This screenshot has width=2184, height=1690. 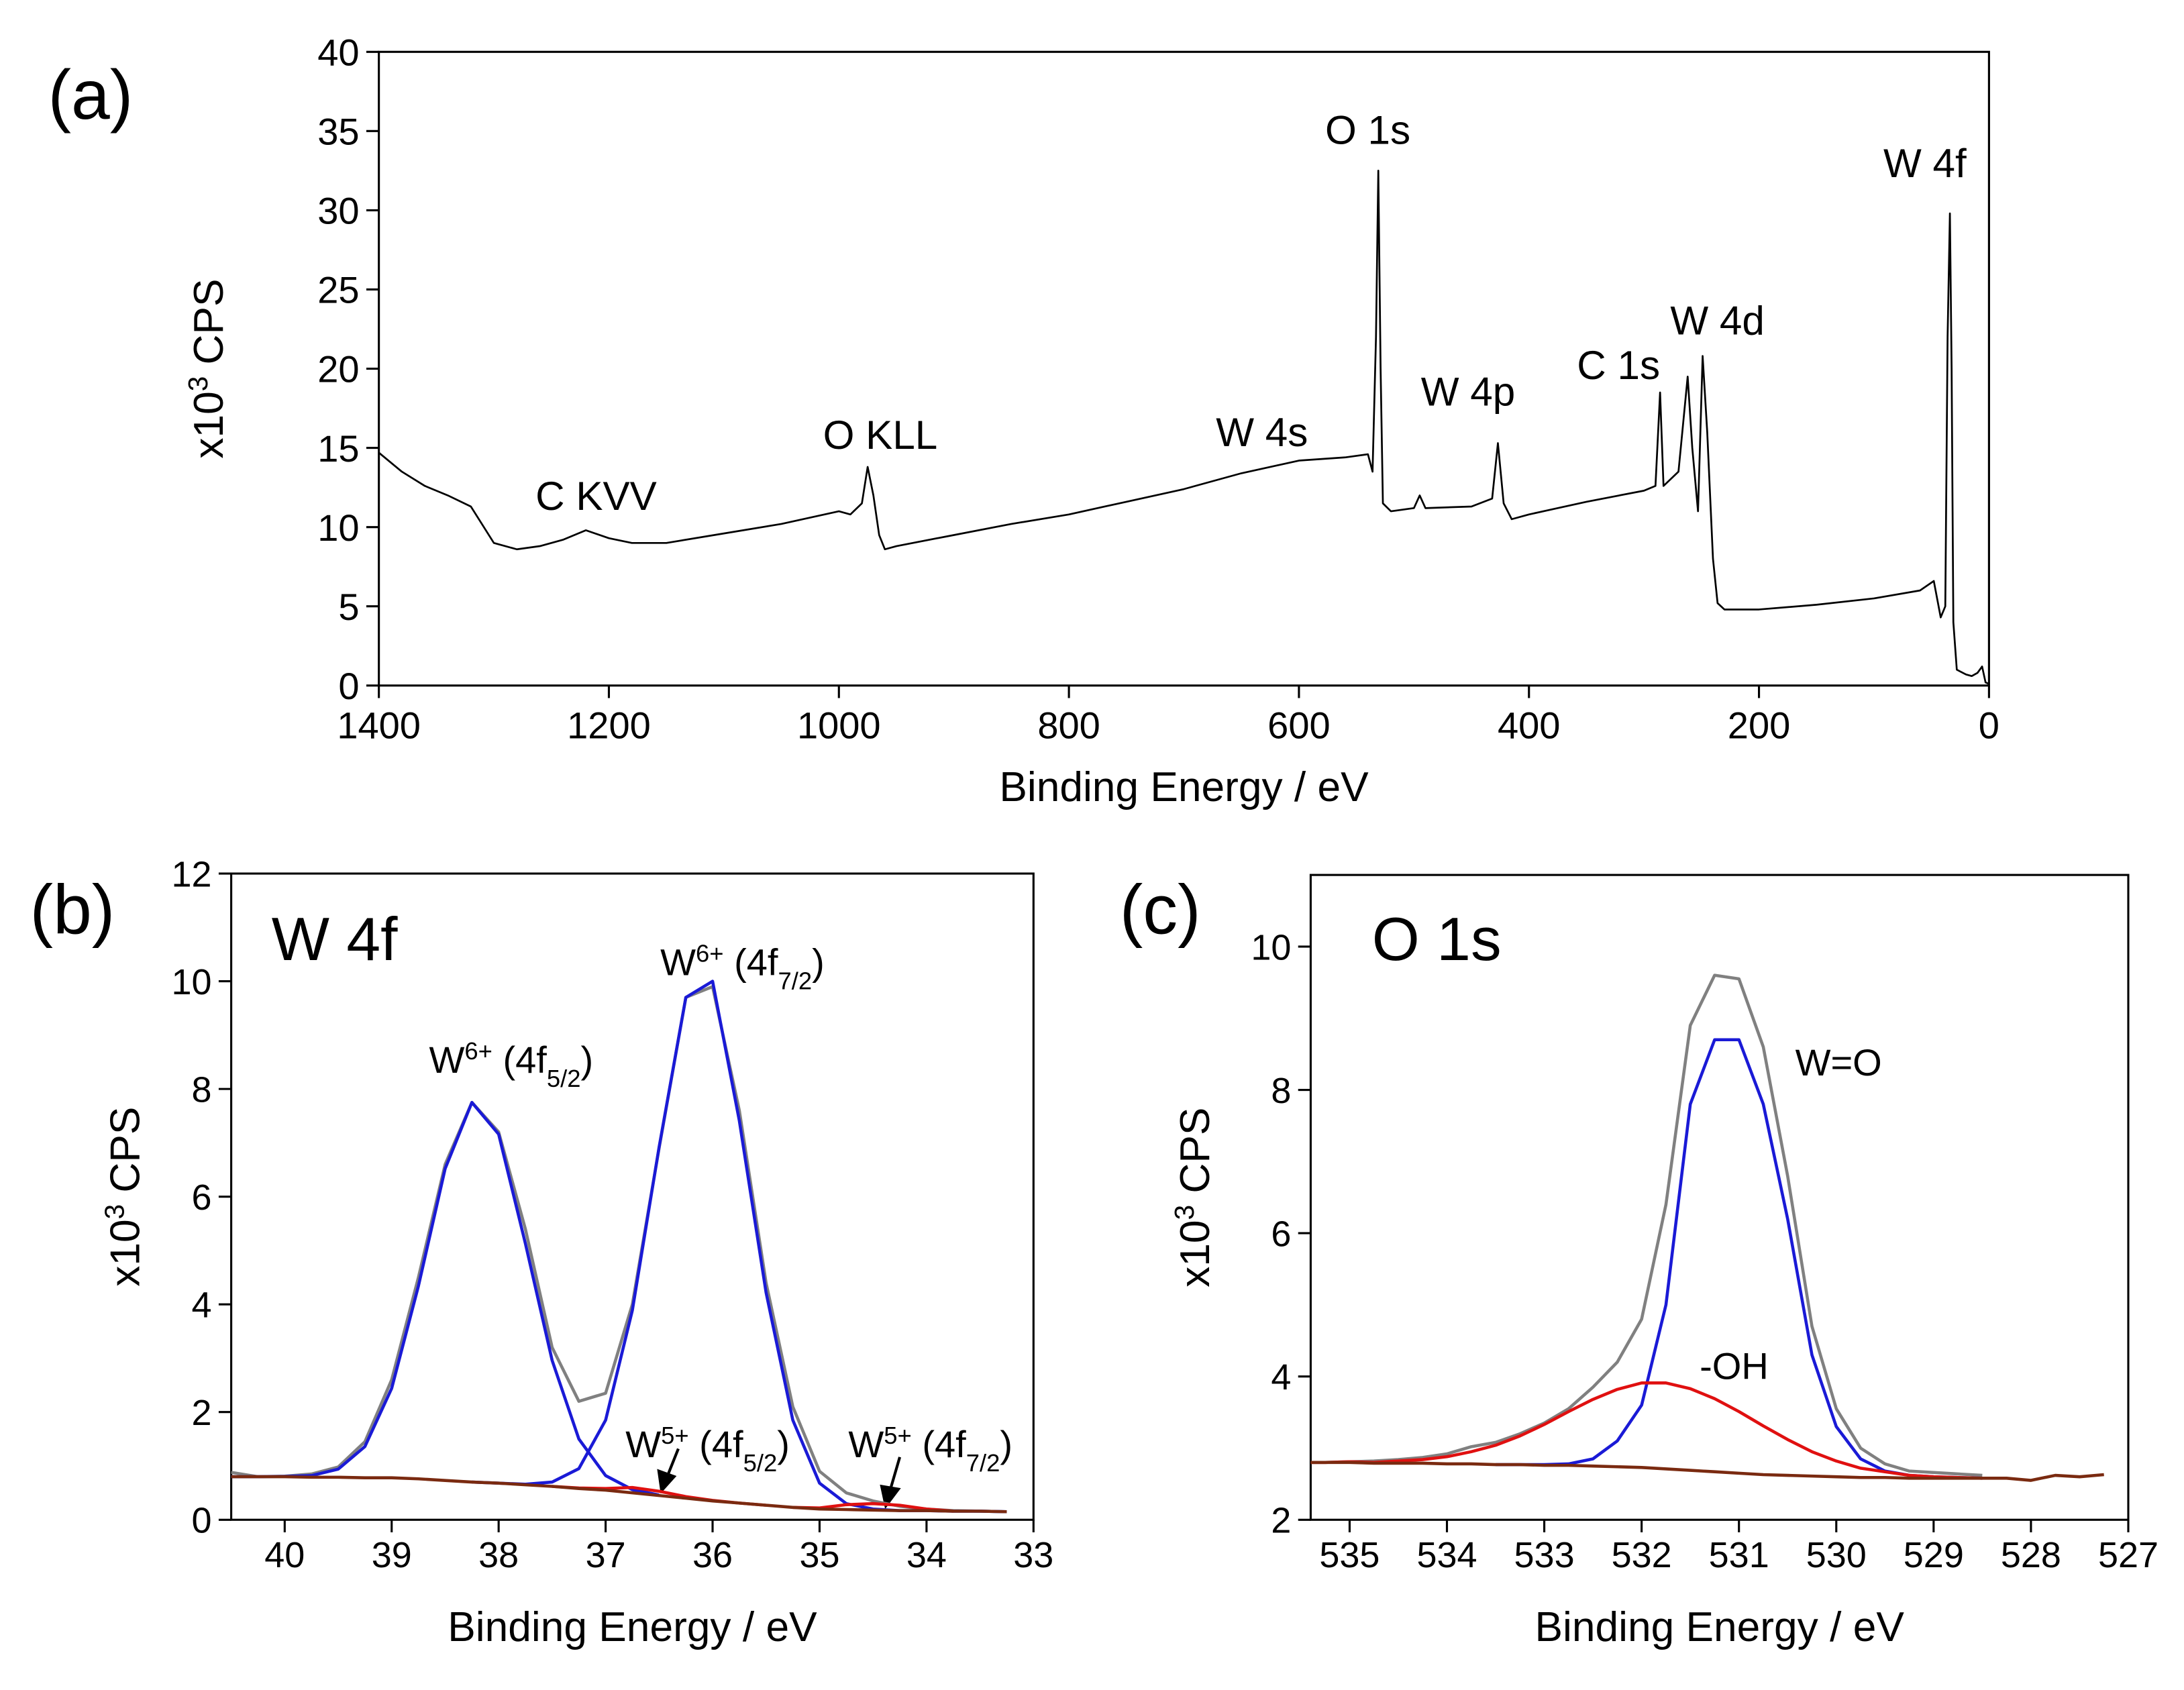 I want to click on y-tick-label: 40, so click(x=338, y=52).